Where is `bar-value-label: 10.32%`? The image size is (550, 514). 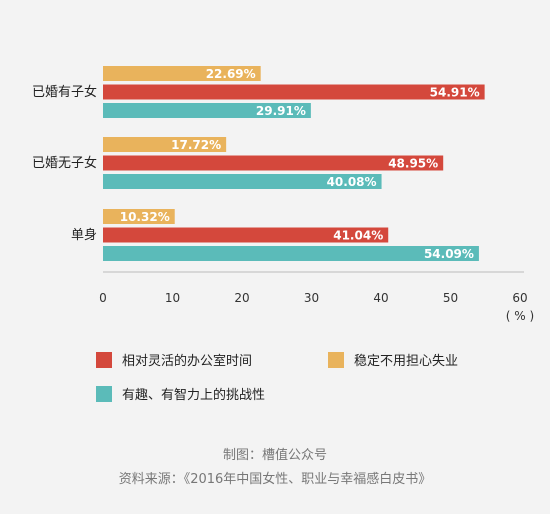
bar-value-label: 10.32% is located at coordinates (145, 217).